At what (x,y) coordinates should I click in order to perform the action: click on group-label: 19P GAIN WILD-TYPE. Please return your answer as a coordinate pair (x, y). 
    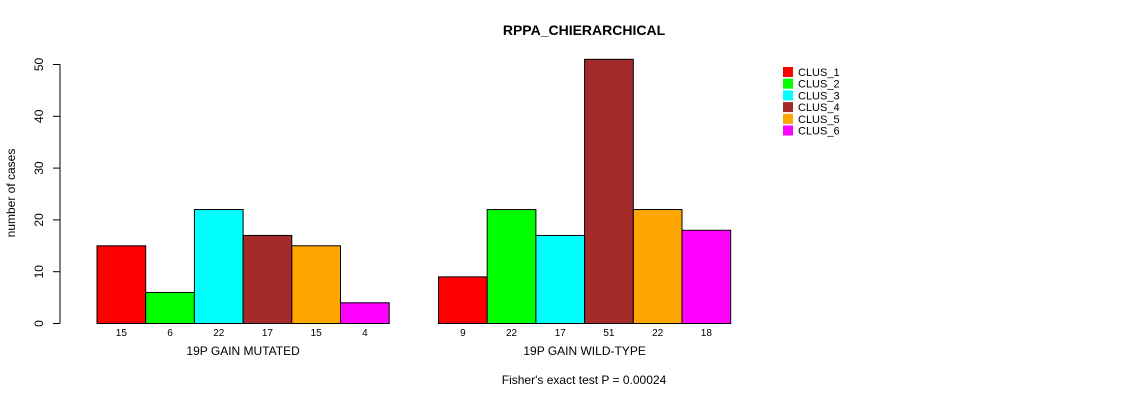
    Looking at the image, I should click on (584, 351).